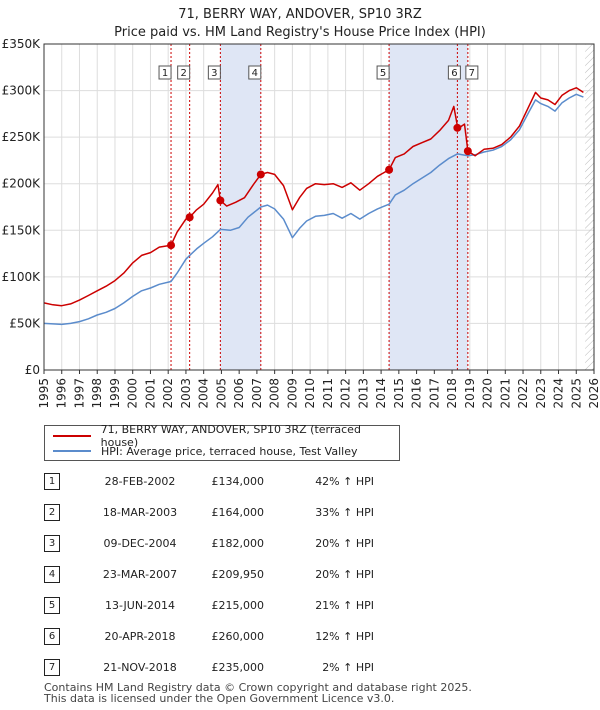 The width and height of the screenshot is (600, 710). What do you see at coordinates (541, 393) in the screenshot?
I see `x-tick-label: 2023` at bounding box center [541, 393].